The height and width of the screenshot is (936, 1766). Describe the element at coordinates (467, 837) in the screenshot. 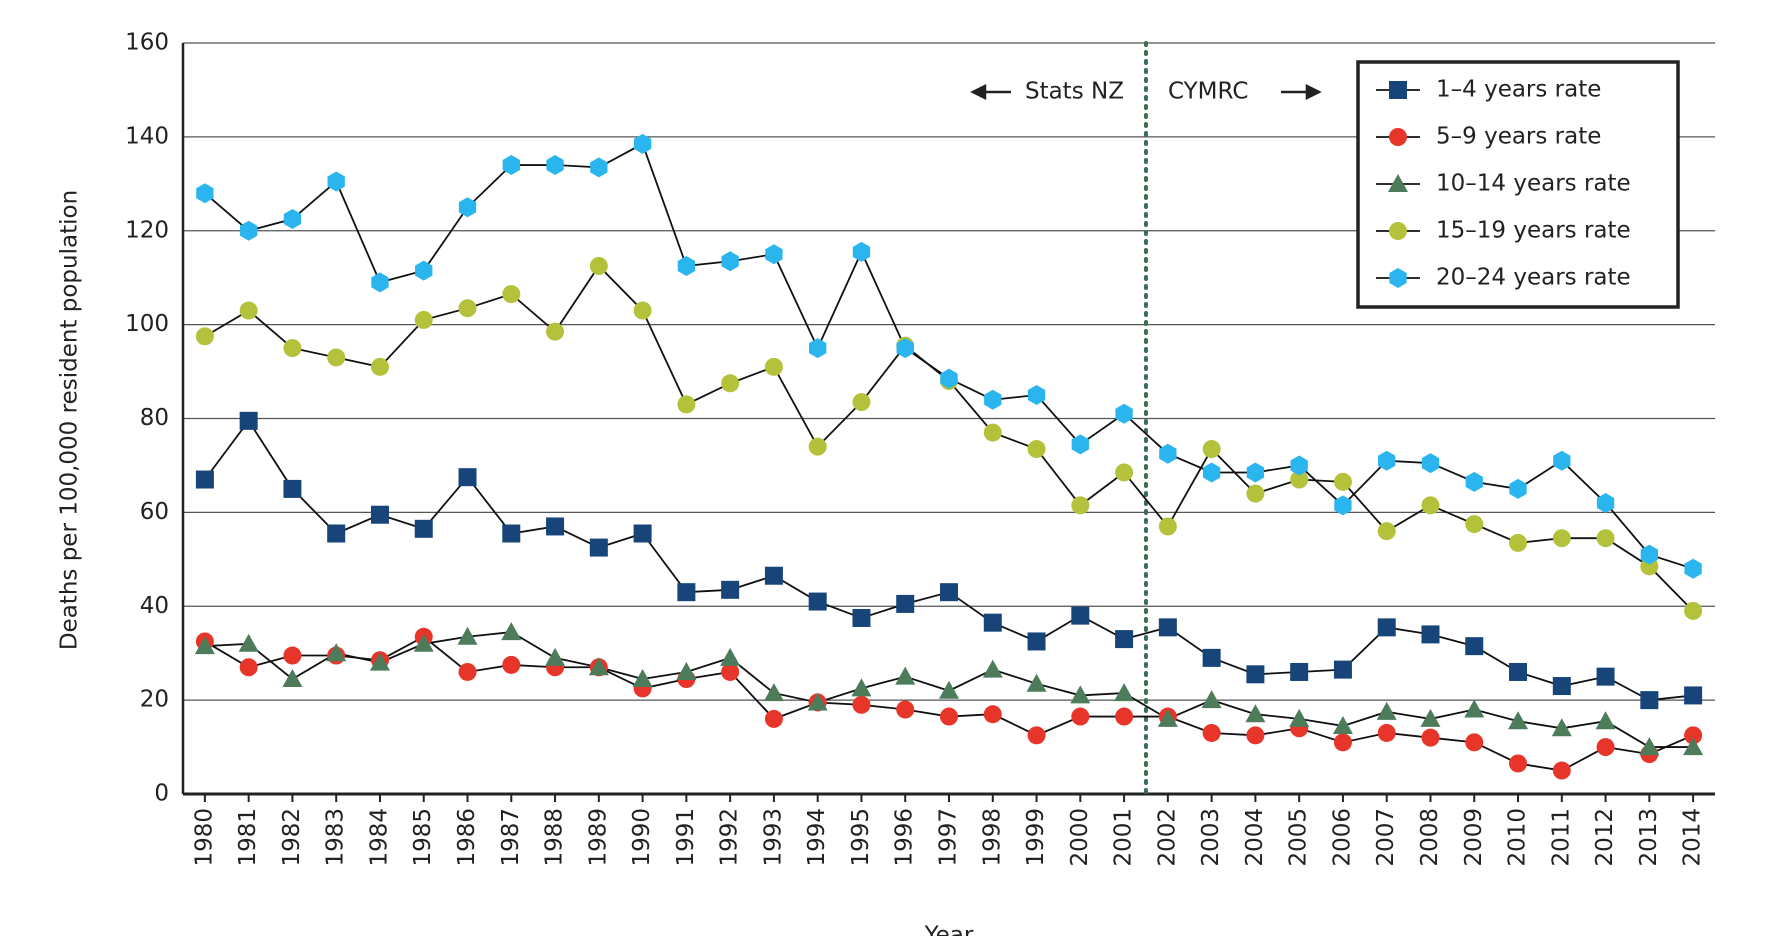

I see `x-tick-label: 1986` at that location.